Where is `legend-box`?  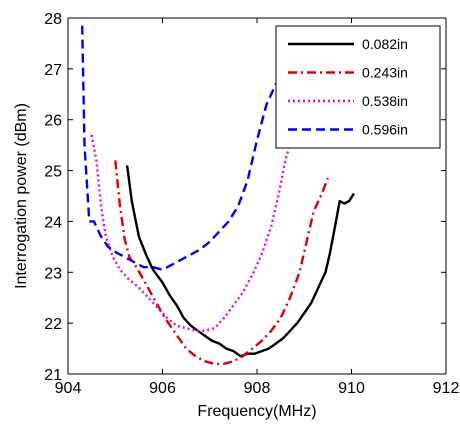
legend-box is located at coordinates (358, 87).